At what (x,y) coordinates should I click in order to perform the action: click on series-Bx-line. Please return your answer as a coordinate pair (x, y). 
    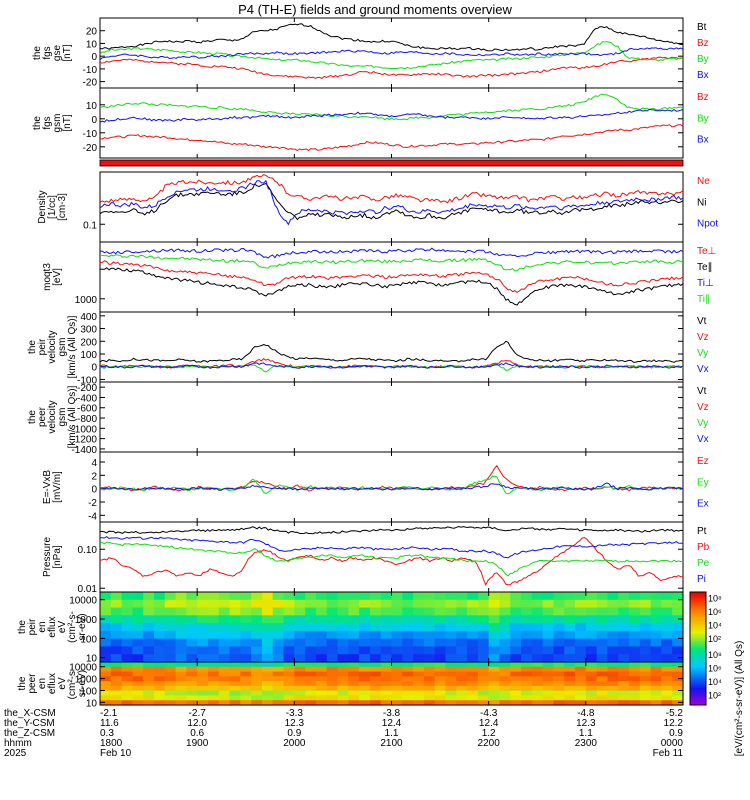
    Looking at the image, I should click on (391, 115).